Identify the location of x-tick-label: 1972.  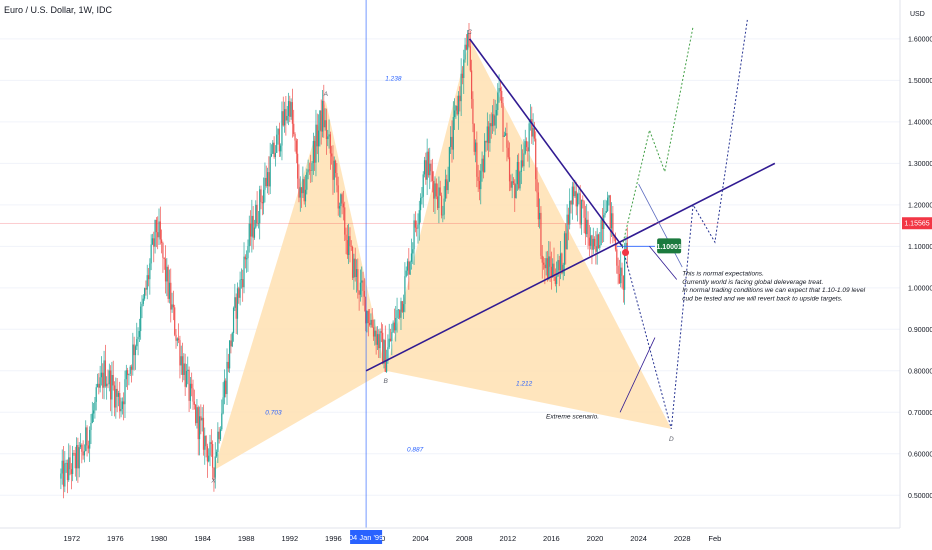
(71, 538).